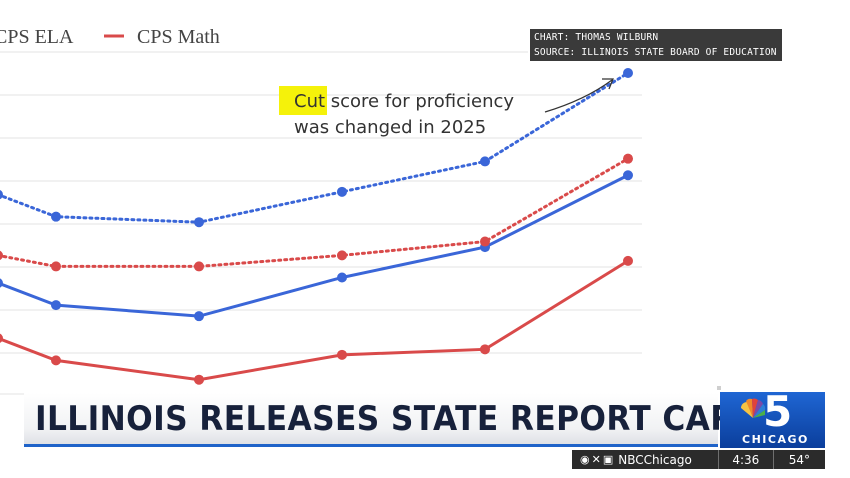  I want to click on legend-label-math: CPS Math, so click(178, 37).